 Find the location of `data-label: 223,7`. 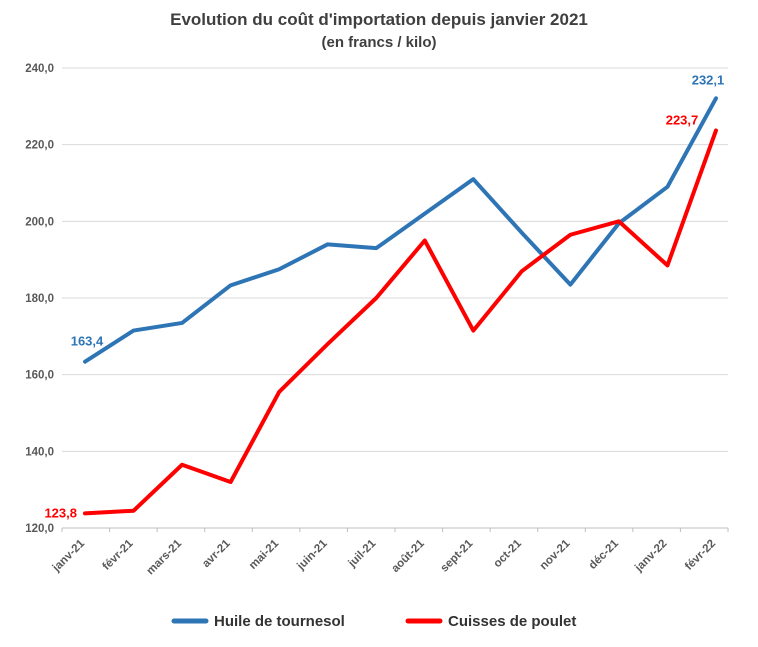

data-label: 223,7 is located at coordinates (682, 119).